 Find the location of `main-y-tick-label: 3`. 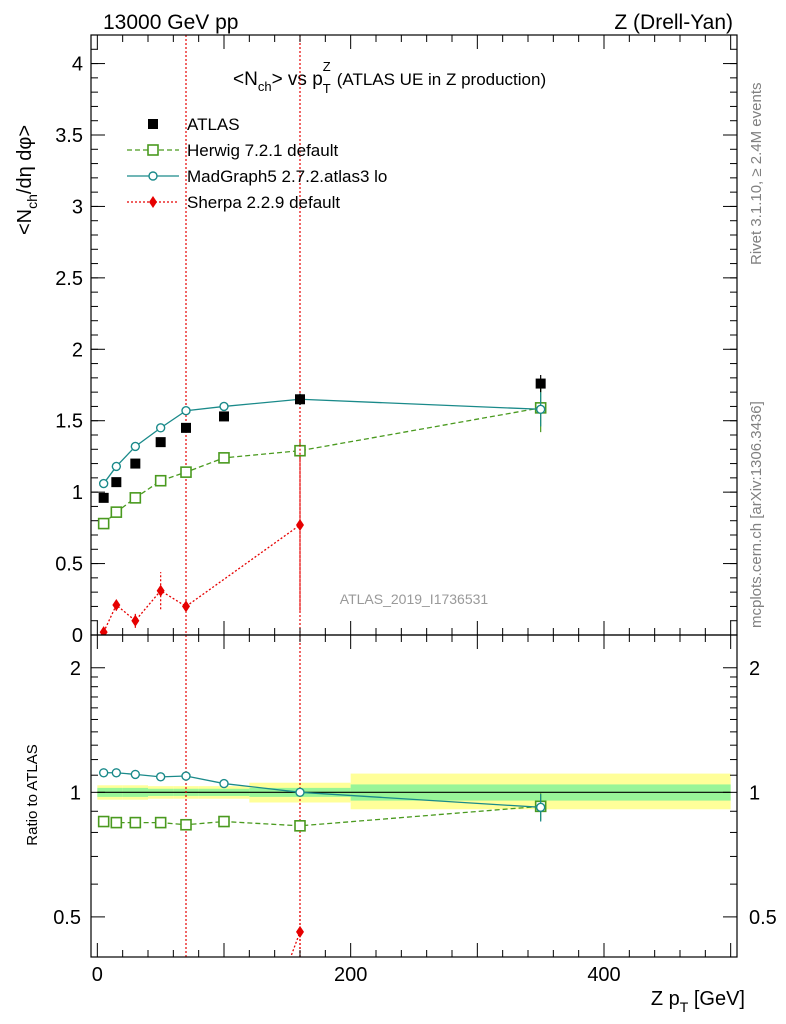

main-y-tick-label: 3 is located at coordinates (77, 207).